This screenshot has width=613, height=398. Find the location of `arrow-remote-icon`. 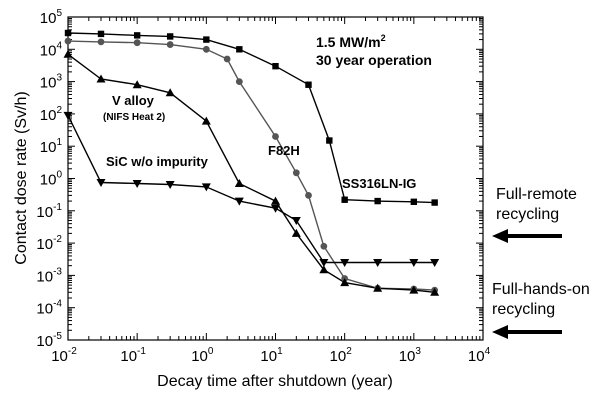

arrow-remote-icon is located at coordinates (527, 236).